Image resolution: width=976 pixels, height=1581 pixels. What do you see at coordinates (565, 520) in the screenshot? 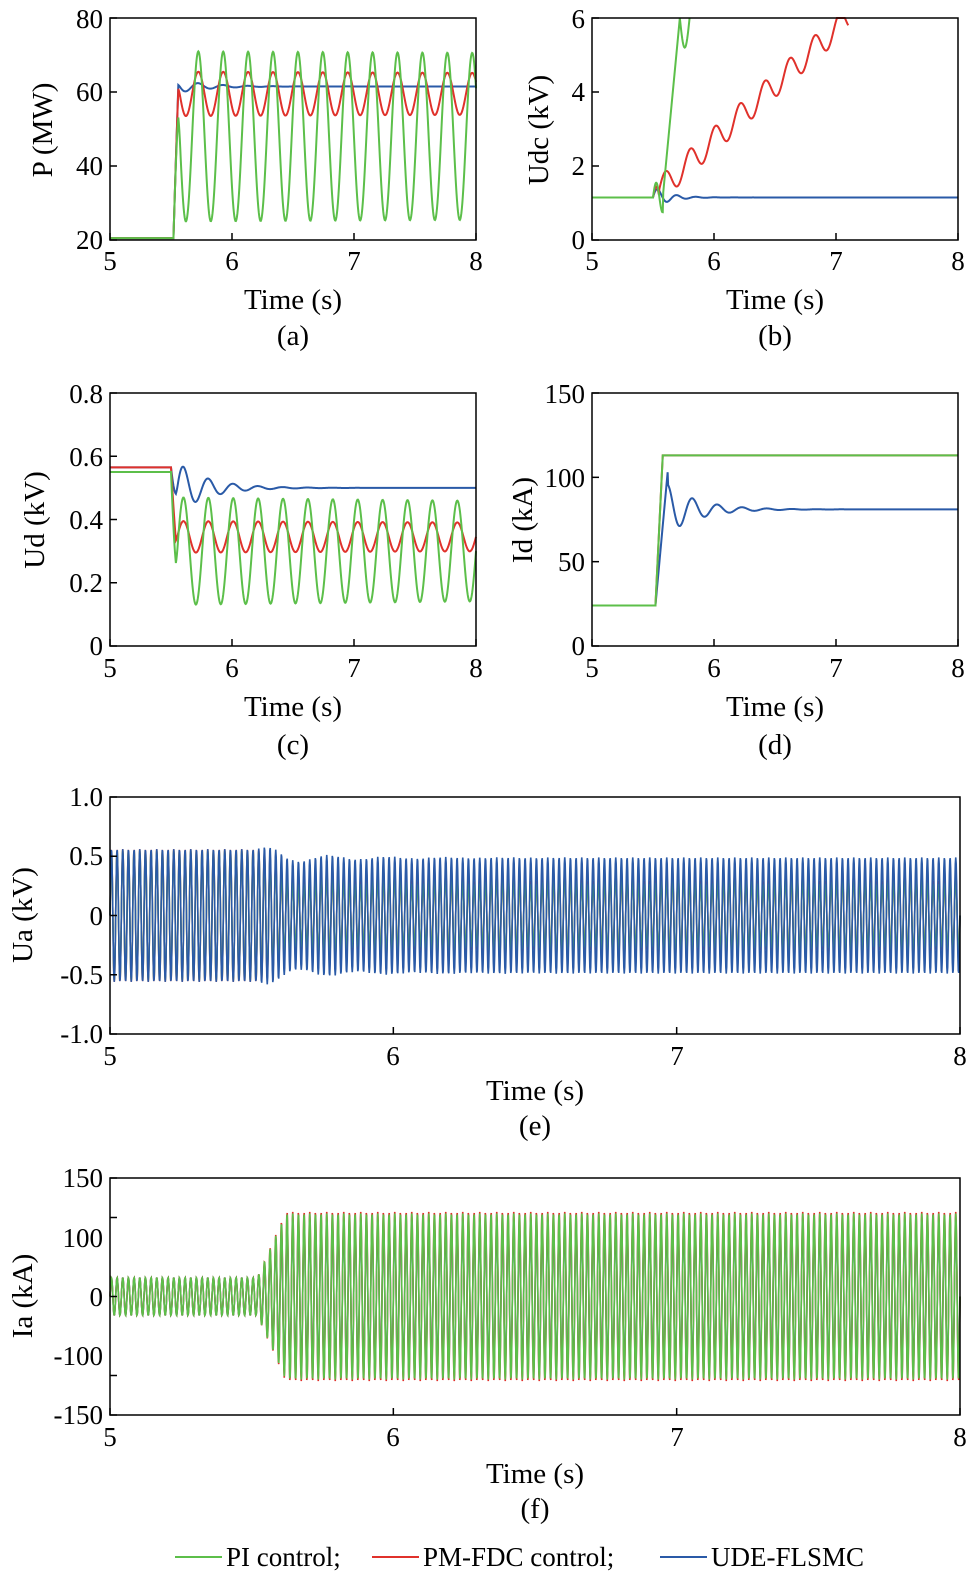
I see `y-tick-labels: 0 50 100 150` at bounding box center [565, 520].